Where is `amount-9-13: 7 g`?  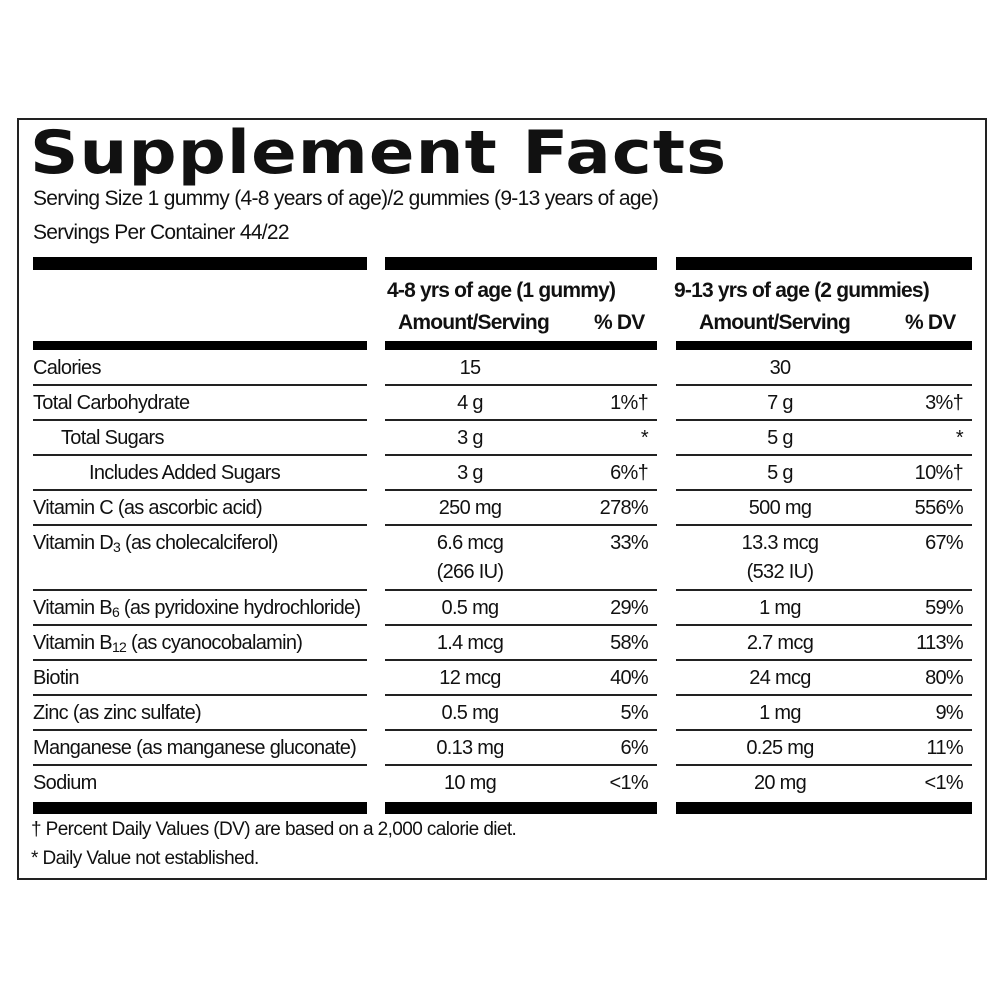 amount-9-13: 7 g is located at coordinates (780, 403).